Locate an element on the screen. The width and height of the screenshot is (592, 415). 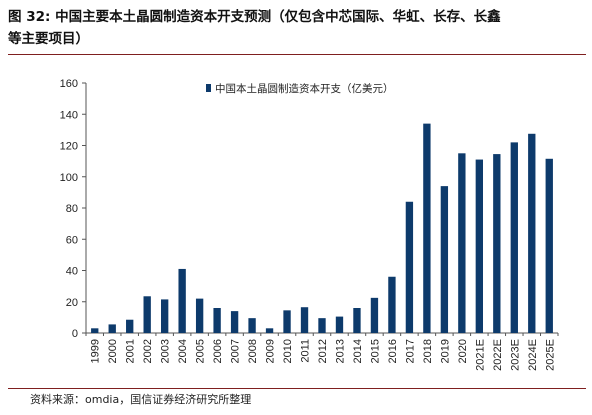
x-tick-label: 2020 is located at coordinates (463, 351).